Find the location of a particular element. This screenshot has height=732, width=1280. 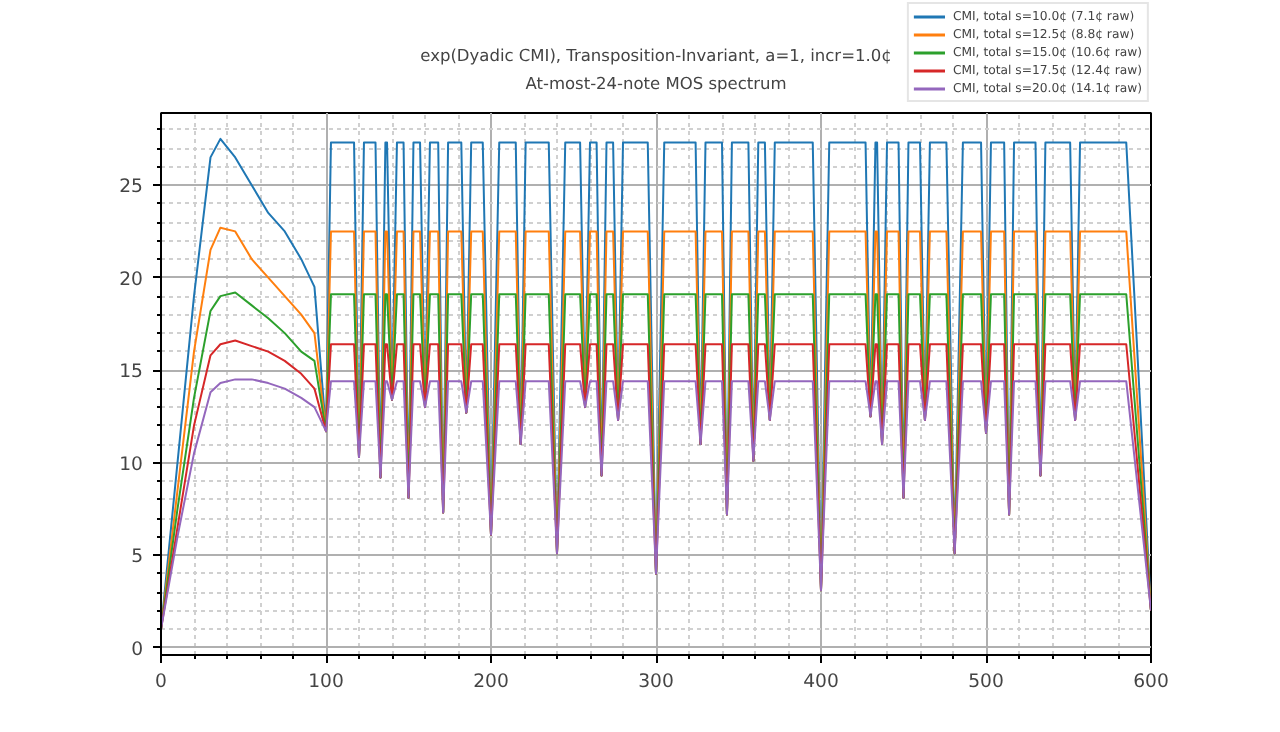

x-tick-label: 300 is located at coordinates (656, 682).